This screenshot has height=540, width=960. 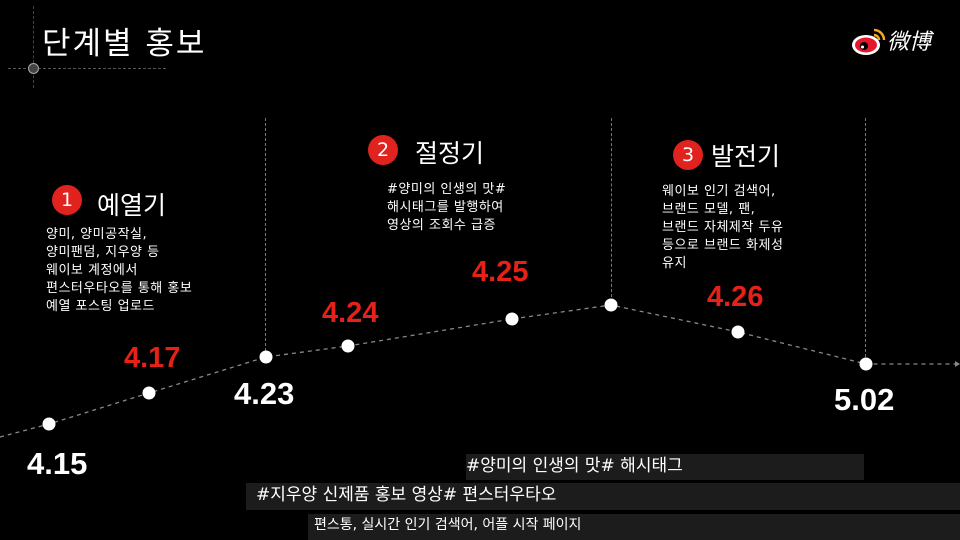 I want to click on timeline-point-4.17, so click(x=149, y=393).